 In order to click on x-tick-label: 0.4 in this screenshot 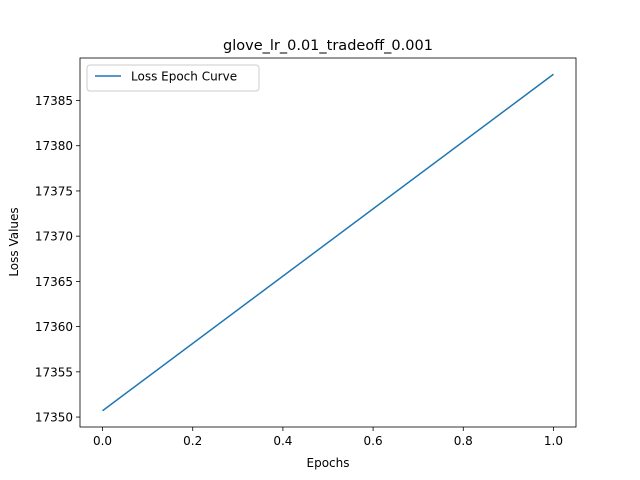, I will do `click(282, 441)`.